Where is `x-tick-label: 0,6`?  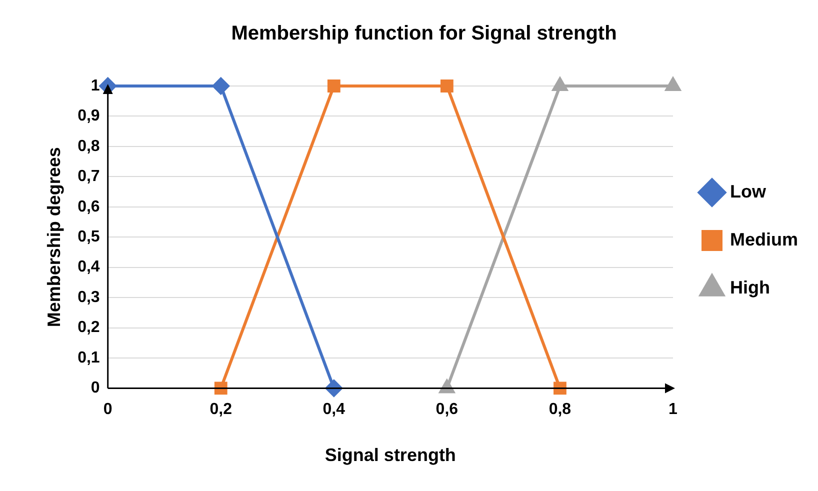 x-tick-label: 0,6 is located at coordinates (447, 409).